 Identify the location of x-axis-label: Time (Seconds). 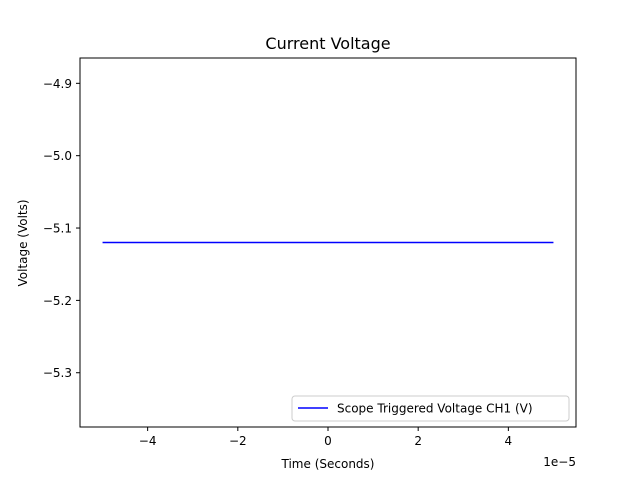
(328, 464).